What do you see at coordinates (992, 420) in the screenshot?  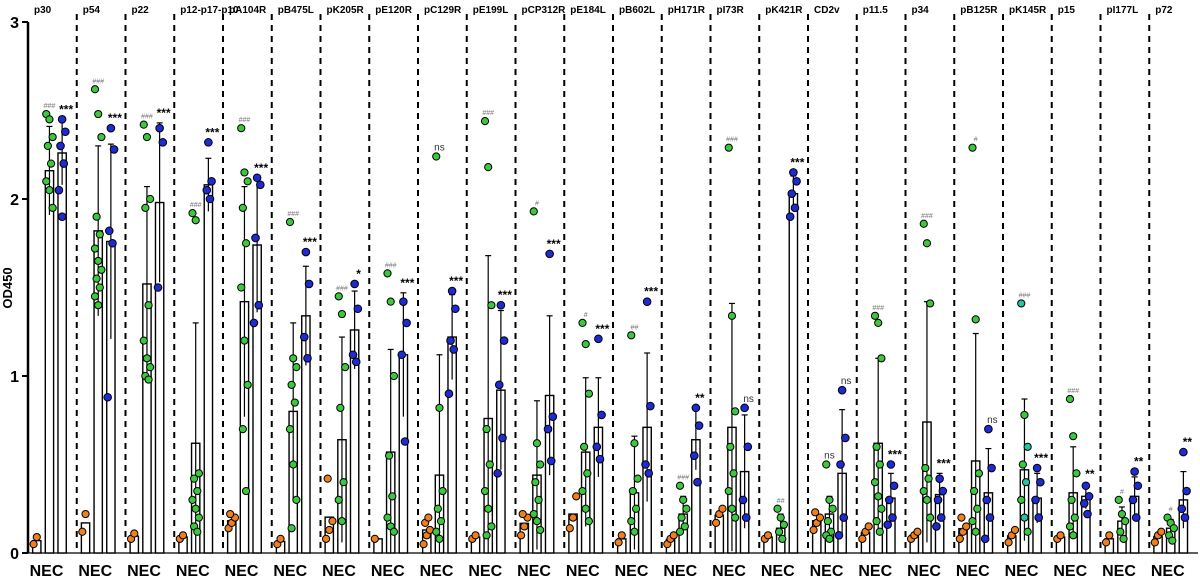 I see `significance-label: ns` at bounding box center [992, 420].